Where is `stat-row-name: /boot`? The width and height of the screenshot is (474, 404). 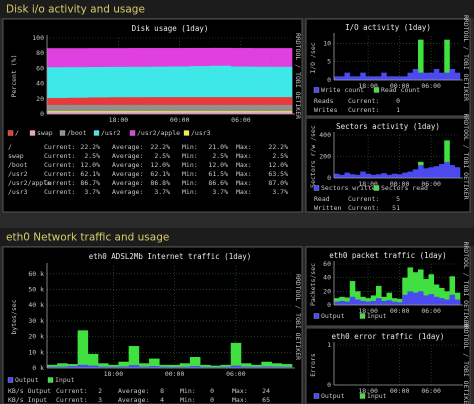
stat-row-name: /boot is located at coordinates (18, 165).